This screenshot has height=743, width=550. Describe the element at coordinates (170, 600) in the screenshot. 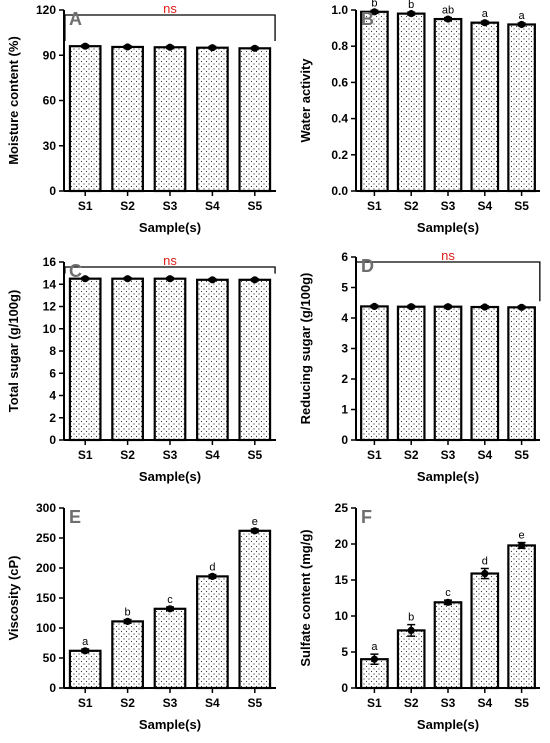

I see `significance-letter: c` at that location.